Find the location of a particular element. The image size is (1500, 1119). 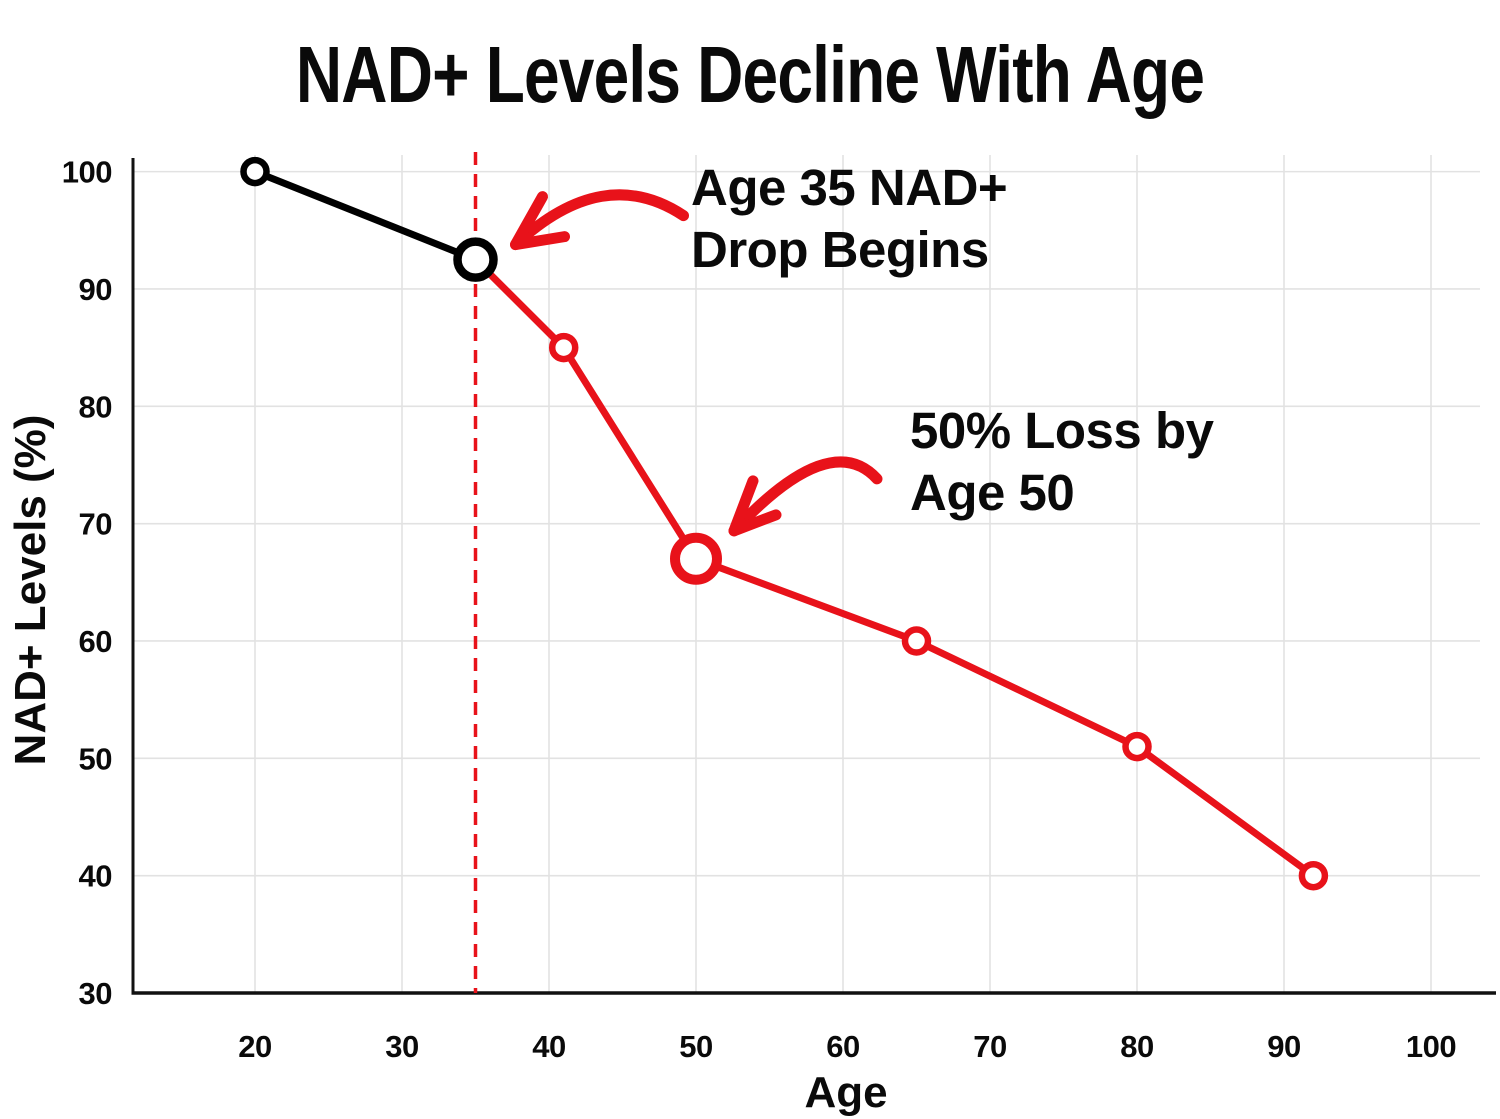

y-tick-label-100: 100 is located at coordinates (87, 172).